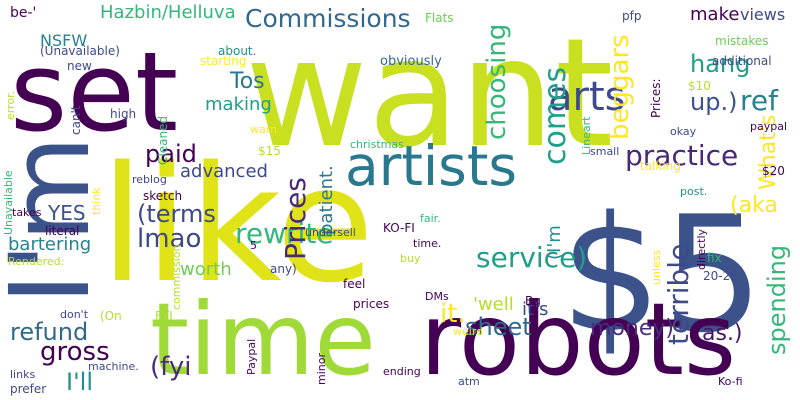 Image resolution: width=800 pixels, height=400 pixels. Describe the element at coordinates (399, 228) in the screenshot. I see `word-ko-fi: KO-FI` at that location.